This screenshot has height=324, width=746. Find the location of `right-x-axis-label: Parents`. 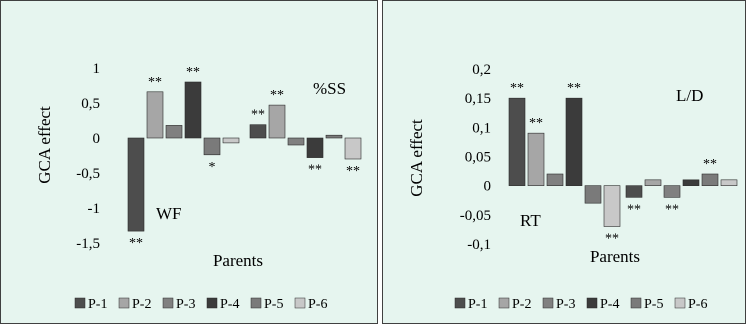

right-x-axis-label: Parents is located at coordinates (615, 256).